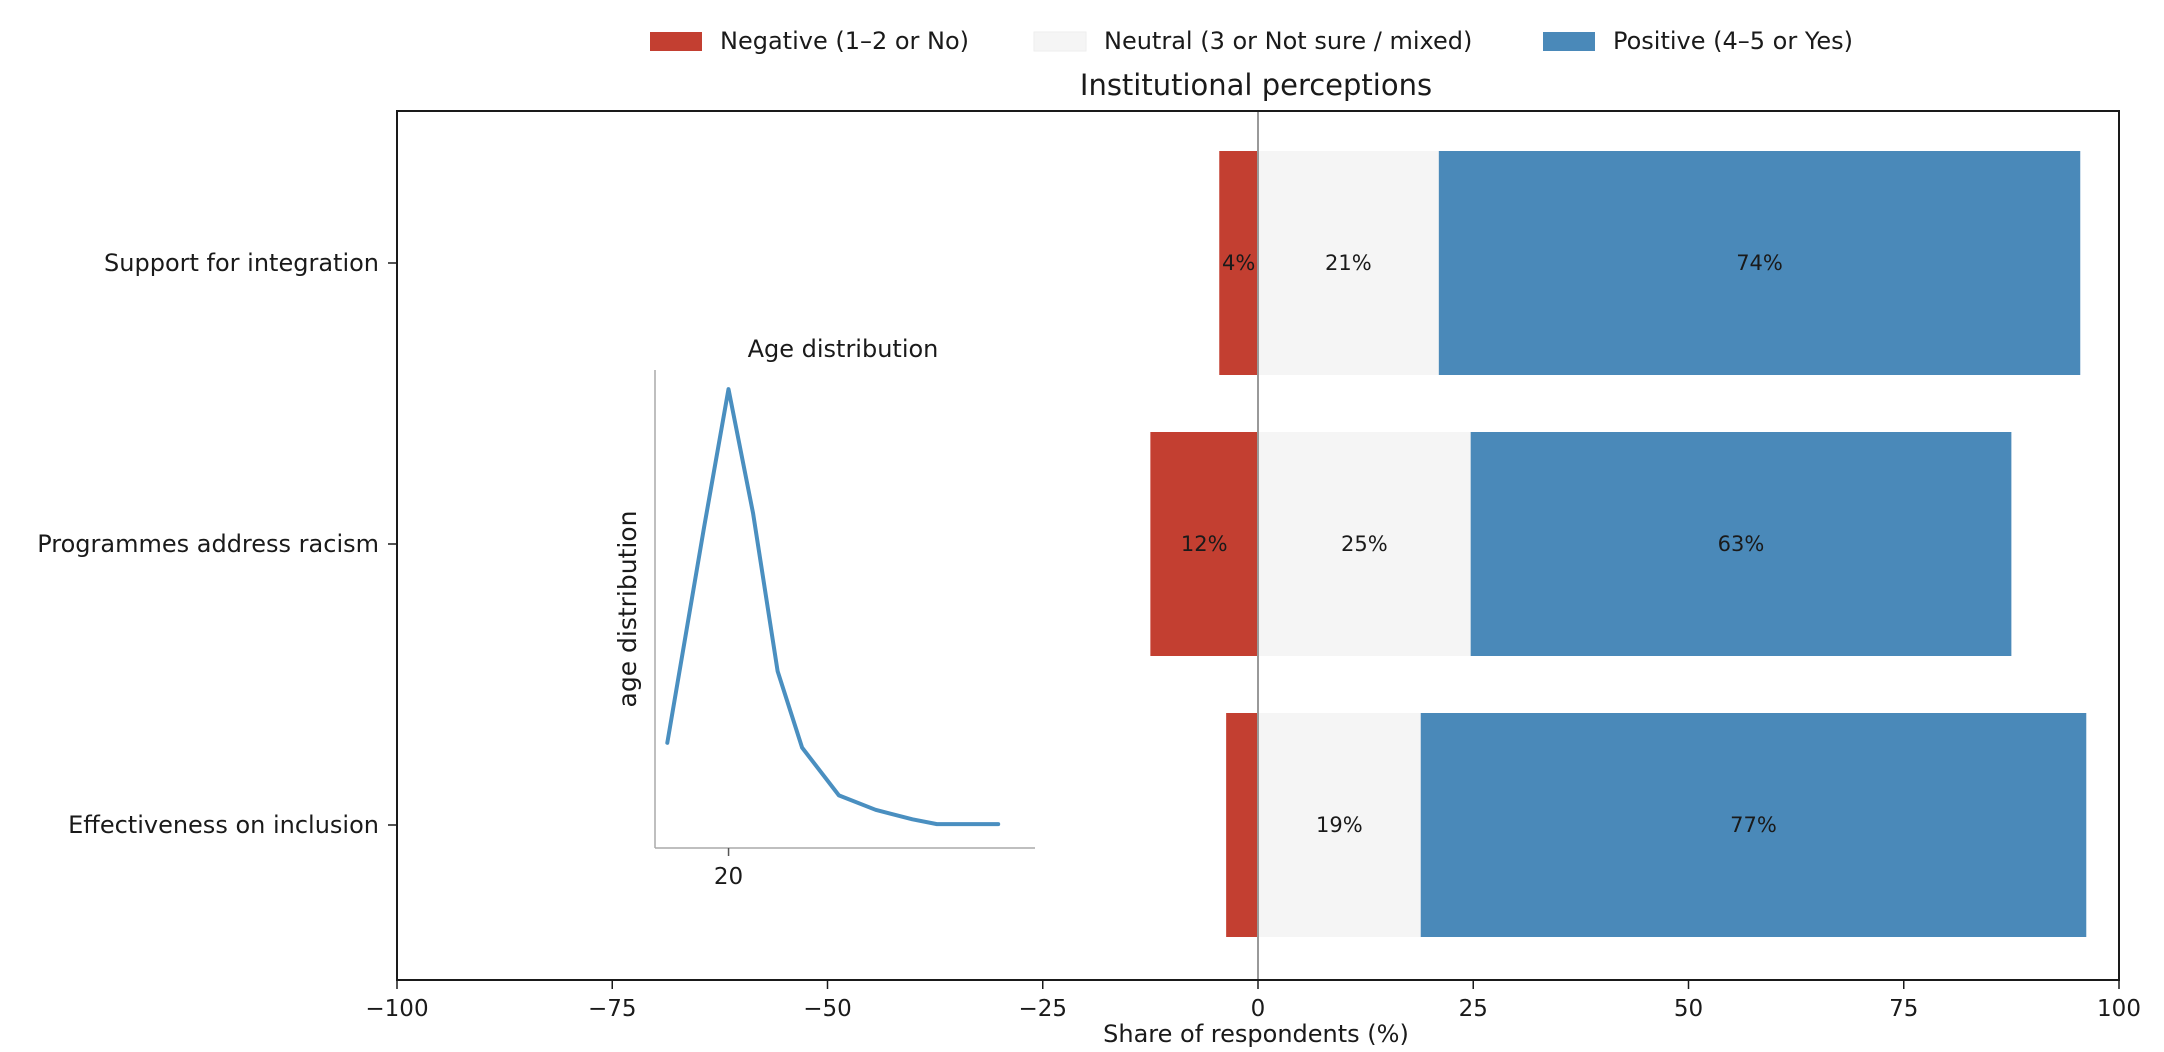 This screenshot has height=1052, width=2164. I want to click on bar-positive-programmes-address-racism, so click(1741, 544).